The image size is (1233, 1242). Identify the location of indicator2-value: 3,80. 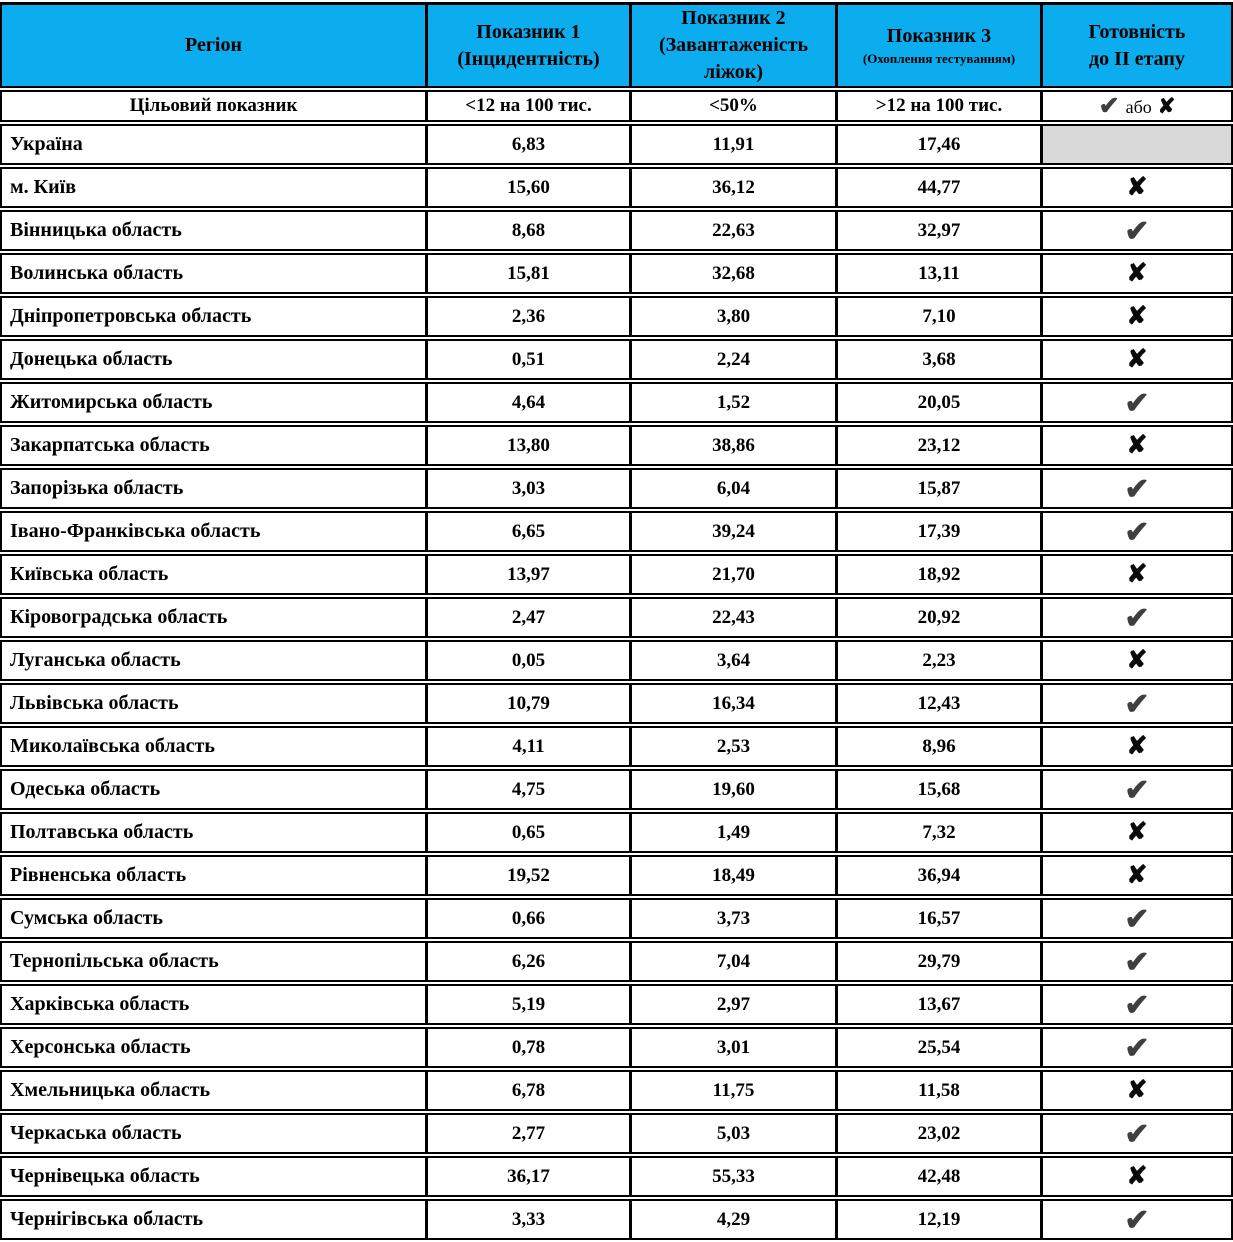
(735, 316).